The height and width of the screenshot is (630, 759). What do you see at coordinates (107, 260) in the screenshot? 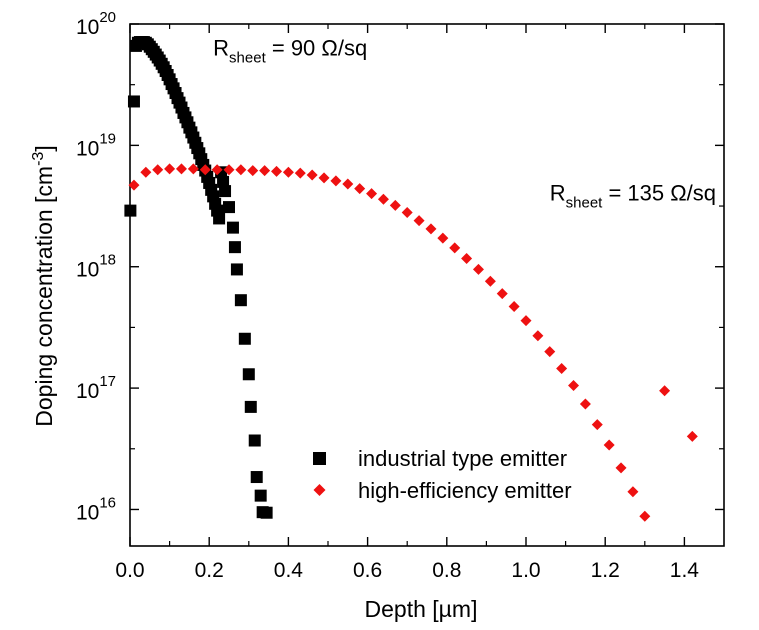
I see `y-tick-exponent: 18` at bounding box center [107, 260].